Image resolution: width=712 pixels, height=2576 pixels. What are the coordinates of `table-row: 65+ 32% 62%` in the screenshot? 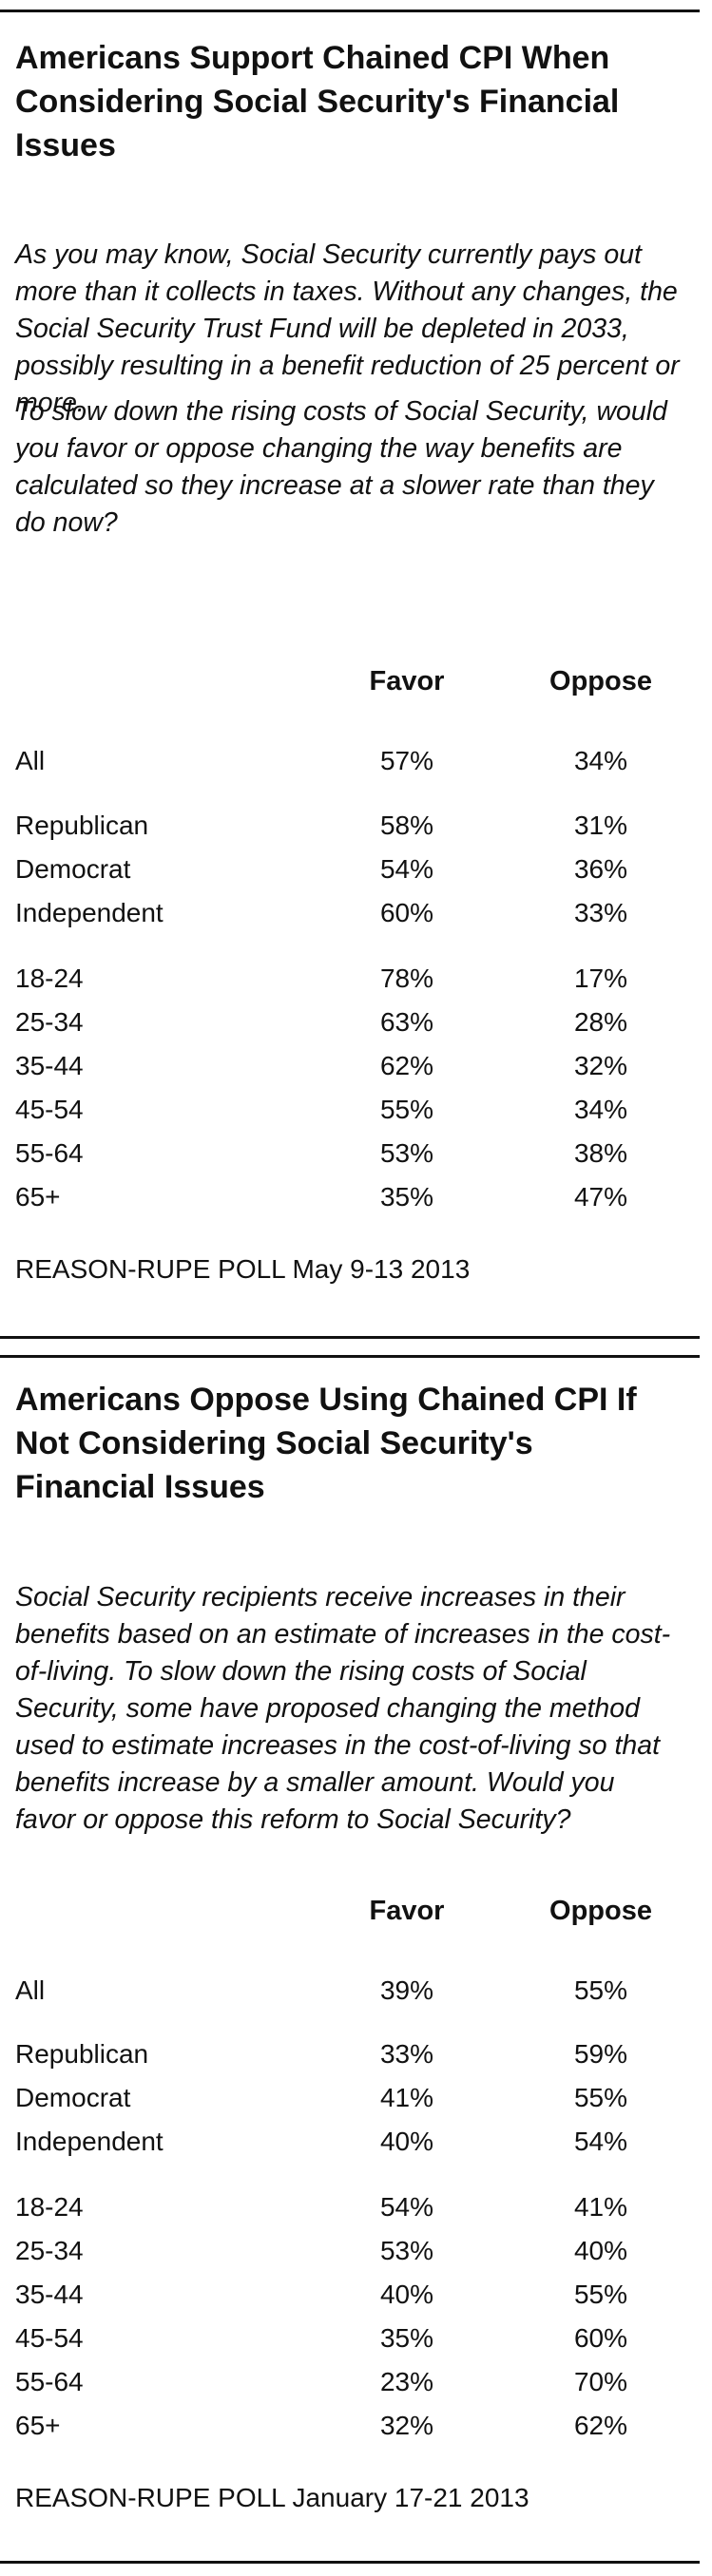 It's located at (356, 2426).